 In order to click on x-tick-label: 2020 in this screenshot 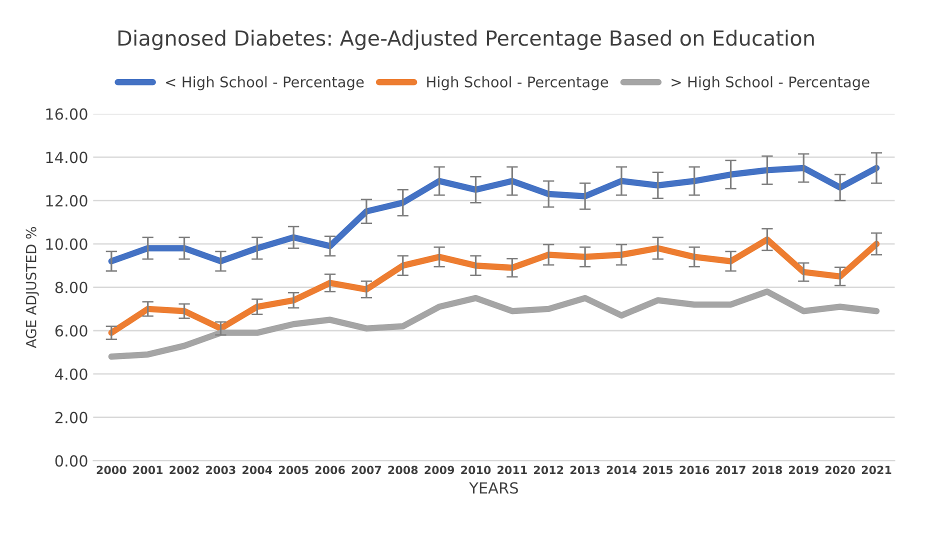, I will do `click(840, 470)`.